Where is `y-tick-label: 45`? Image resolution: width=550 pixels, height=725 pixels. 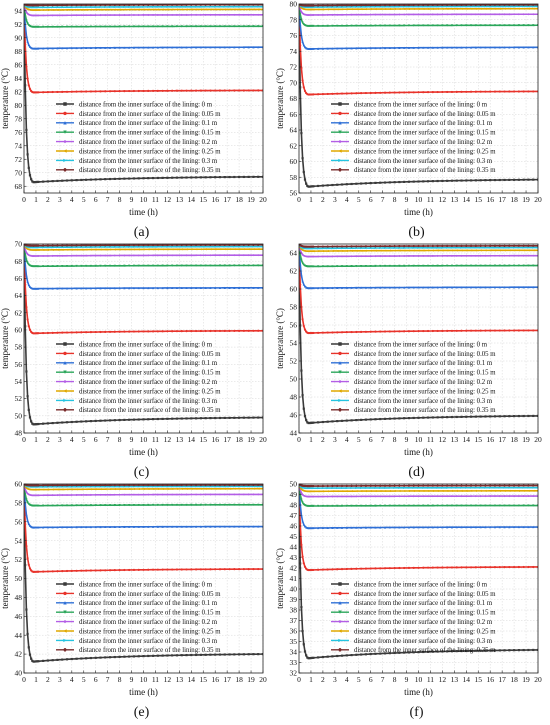 y-tick-label: 45 is located at coordinates (294, 536).